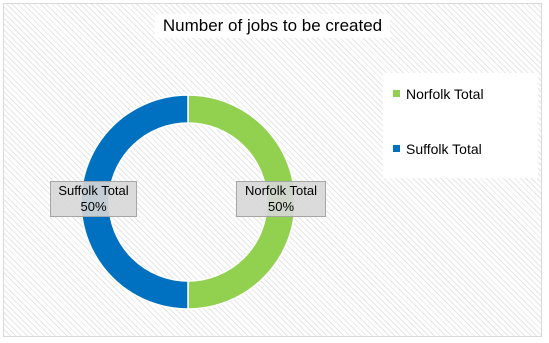 Image resolution: width=549 pixels, height=343 pixels. I want to click on data-label-norfolk: Norfolk Total 50%, so click(281, 199).